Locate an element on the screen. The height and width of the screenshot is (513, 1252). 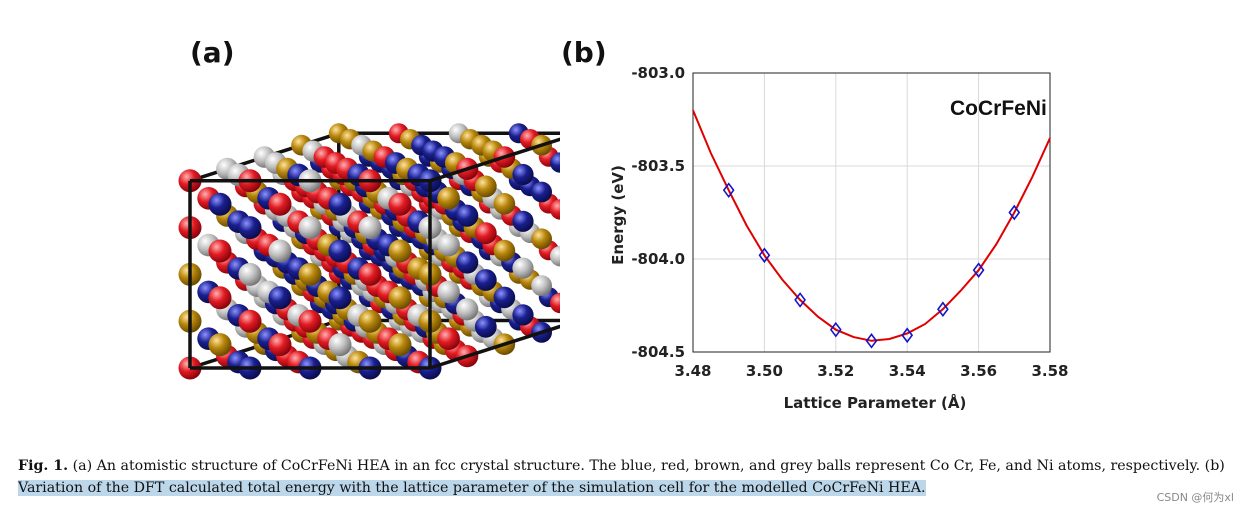
y-tick-labels: -803.0 -803.5 -804.0 -804.5 is located at coordinates (658, 212).